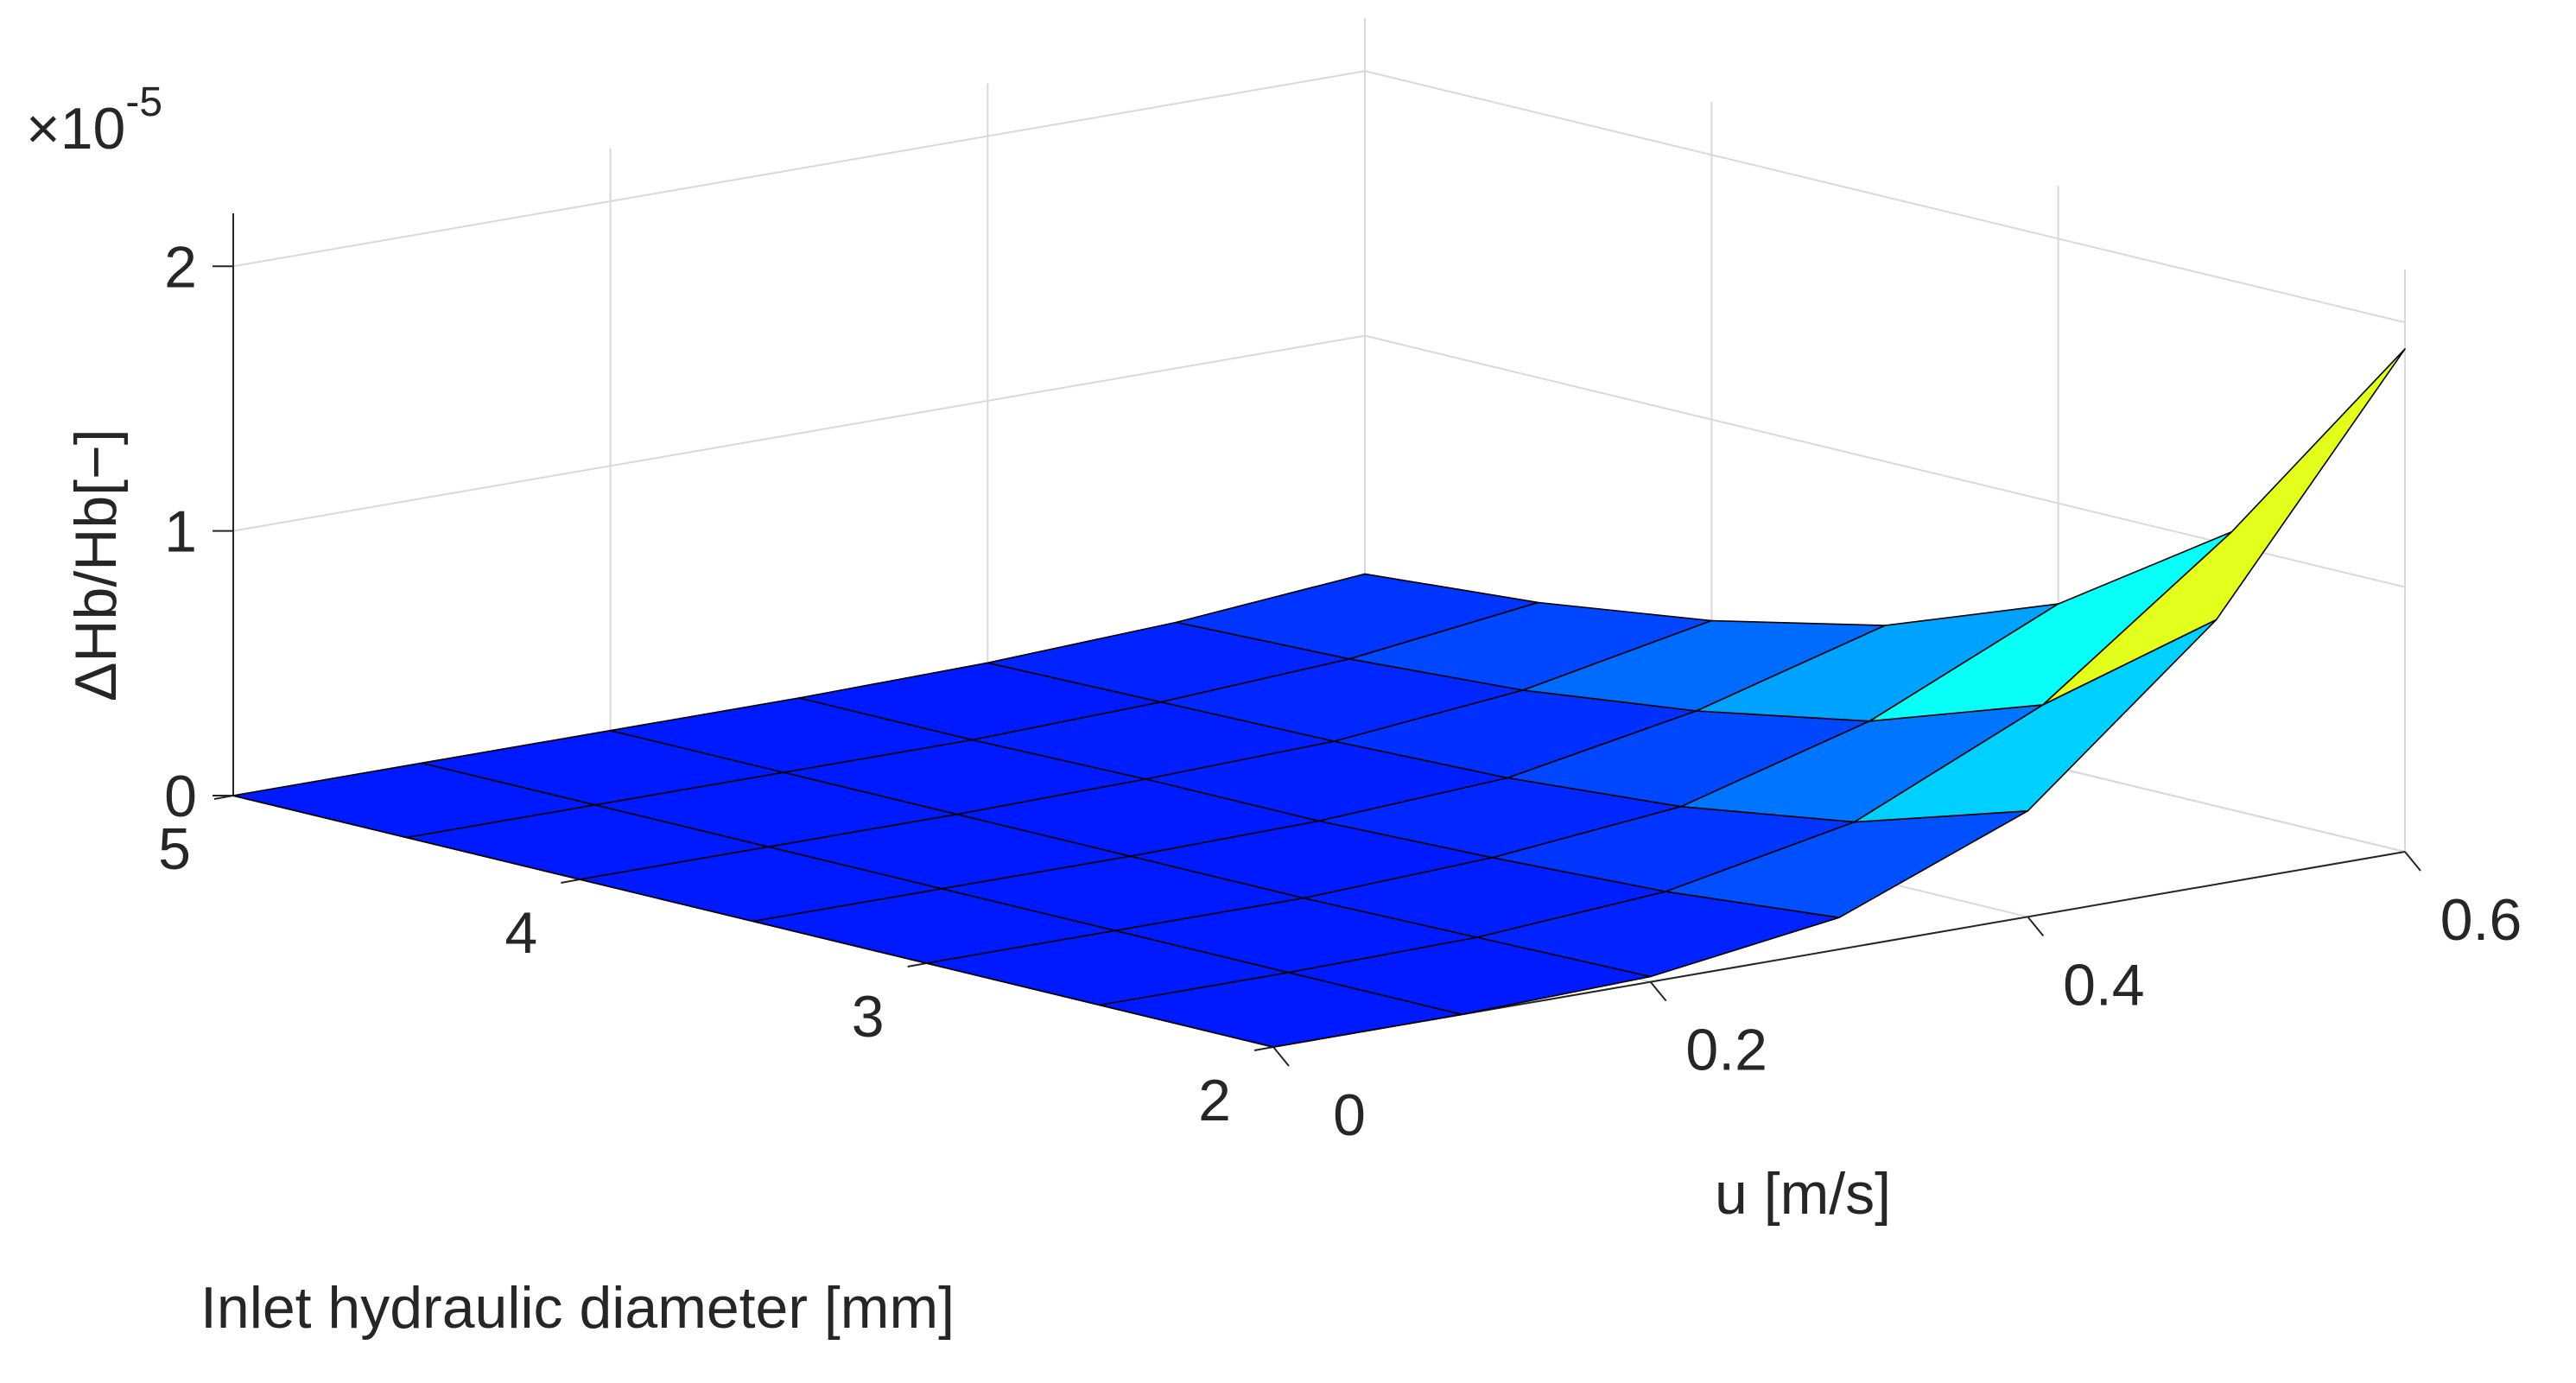 The image size is (2576, 1383). I want to click on y-tick-label: 2, so click(1214, 1100).